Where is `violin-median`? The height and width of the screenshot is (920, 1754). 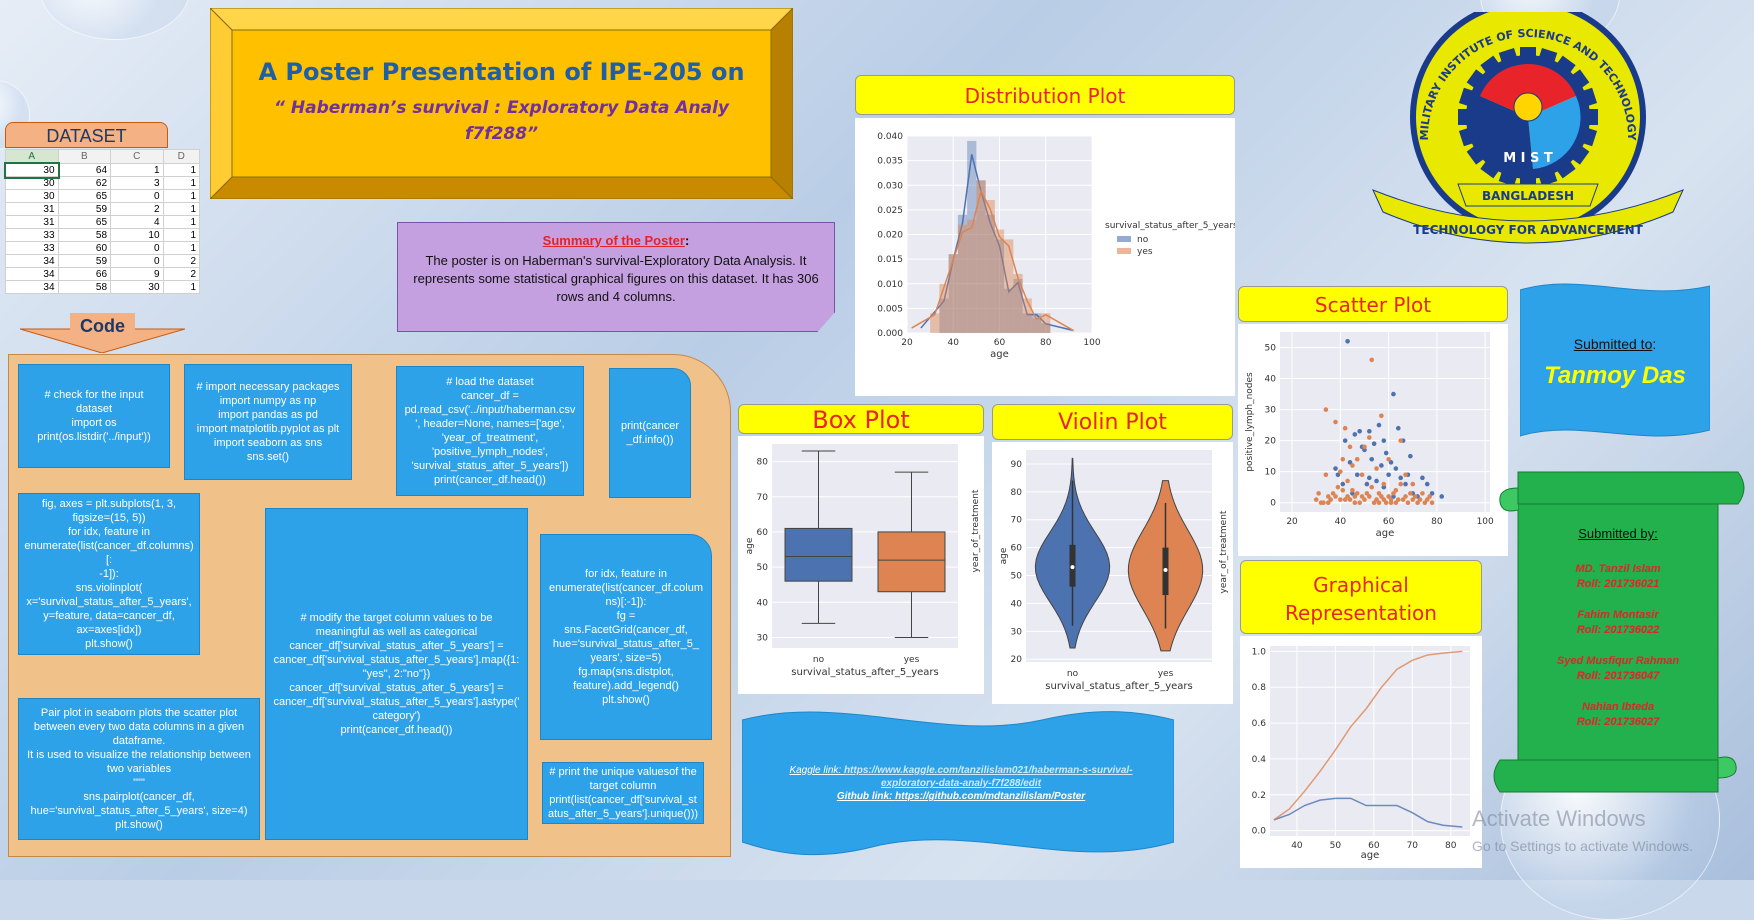
violin-median is located at coordinates (1072, 567).